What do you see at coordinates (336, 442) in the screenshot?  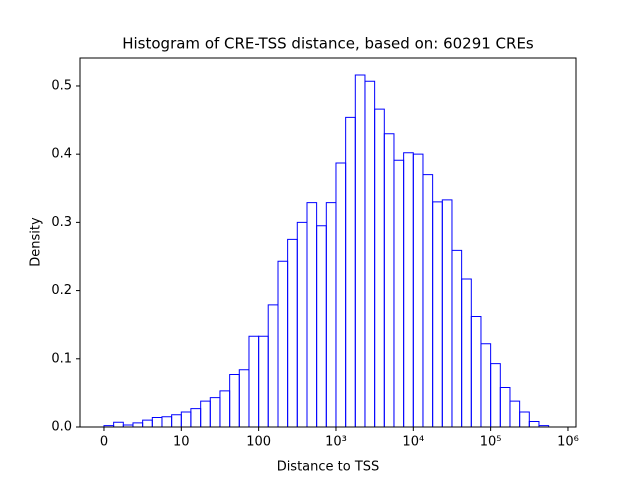 I see `x-tick-label: 10³` at bounding box center [336, 442].